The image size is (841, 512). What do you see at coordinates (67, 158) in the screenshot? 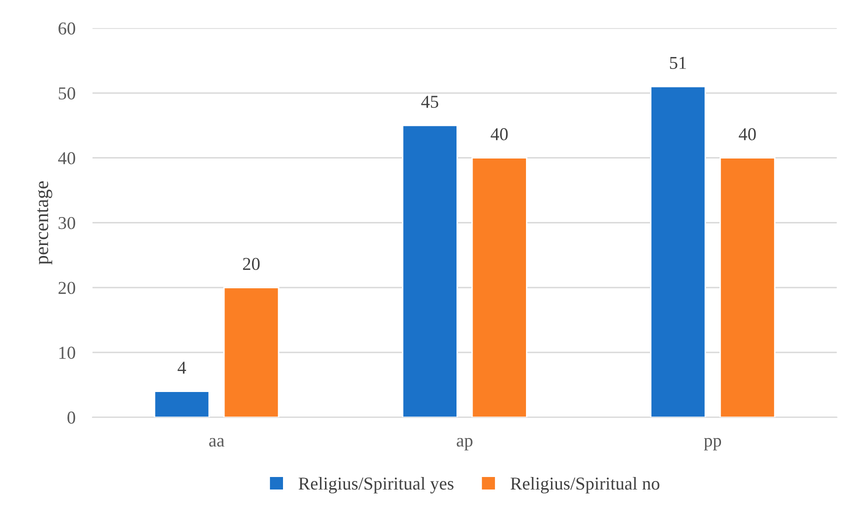
I see `y-tick-label: 40` at bounding box center [67, 158].